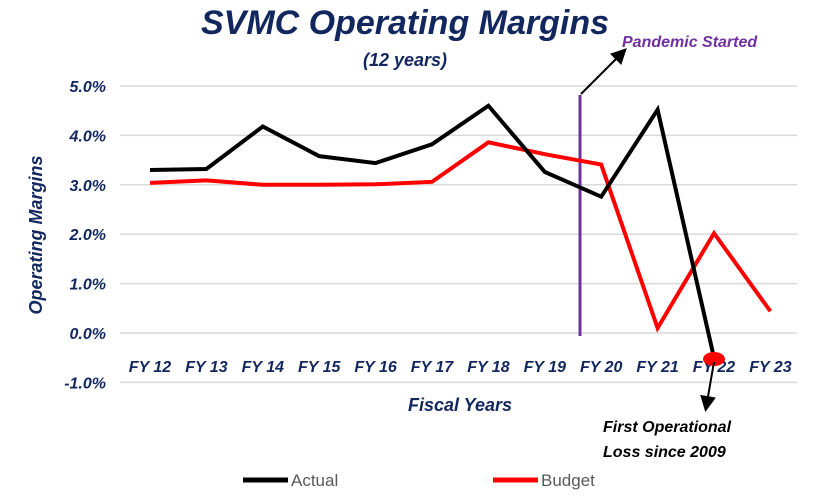 Image resolution: width=815 pixels, height=498 pixels. I want to click on x-tick-label: FY 23, so click(770, 367).